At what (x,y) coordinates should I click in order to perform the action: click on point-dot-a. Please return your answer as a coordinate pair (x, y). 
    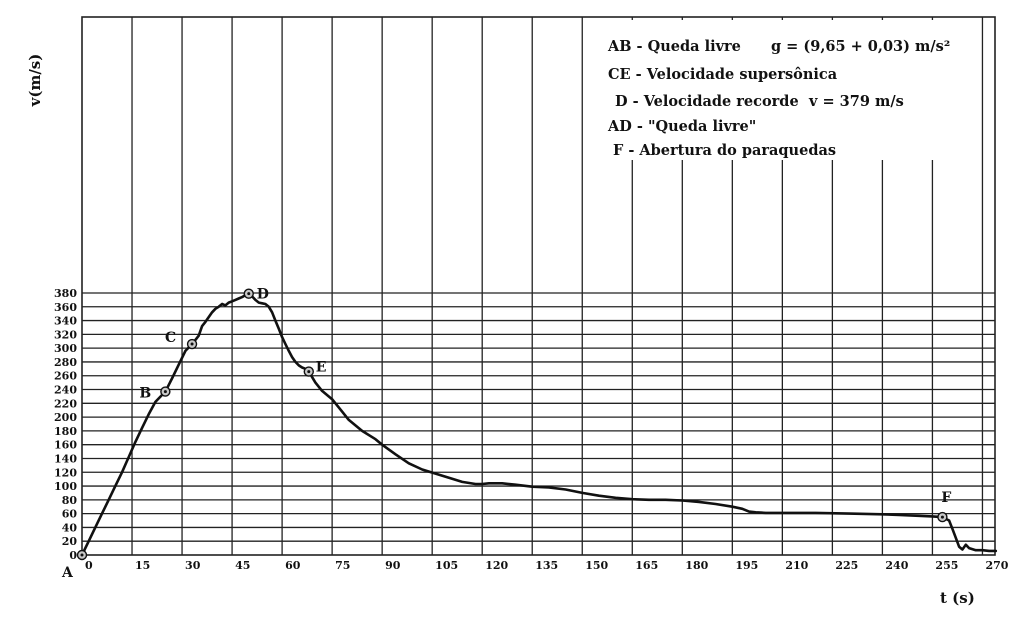
    Looking at the image, I should click on (82, 555).